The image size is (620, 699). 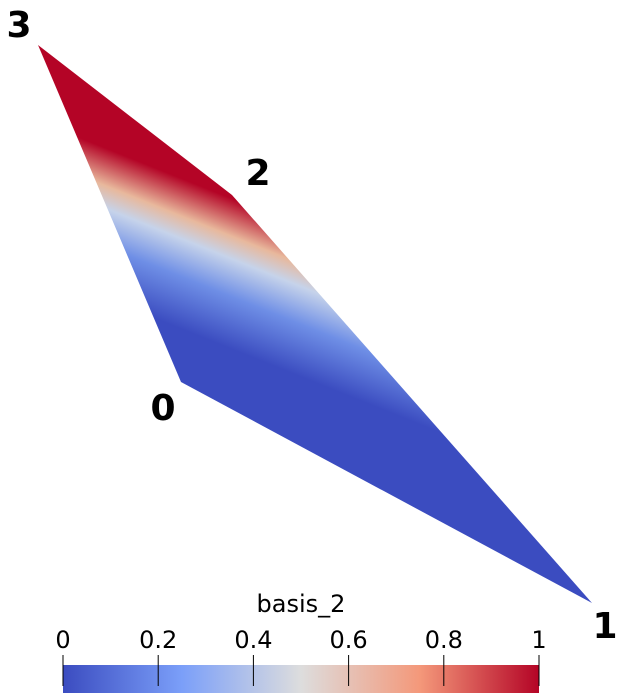 I want to click on colorbar-tick-label: 0.4, so click(x=253, y=640).